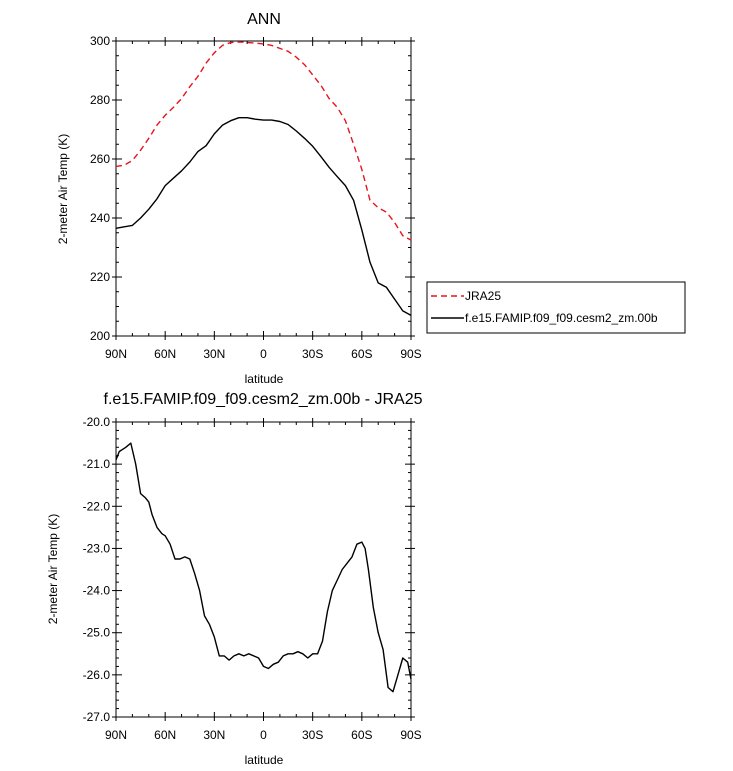 This screenshot has width=733, height=771. What do you see at coordinates (100, 277) in the screenshot?
I see `top-y-tick-label: 220` at bounding box center [100, 277].